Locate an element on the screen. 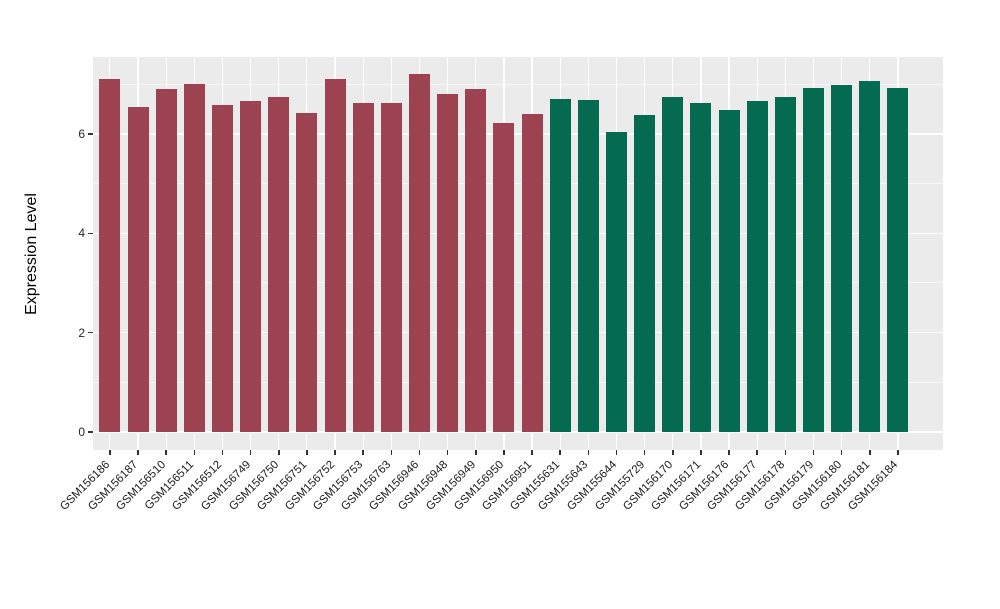  bar-GSM156186 is located at coordinates (110, 255).